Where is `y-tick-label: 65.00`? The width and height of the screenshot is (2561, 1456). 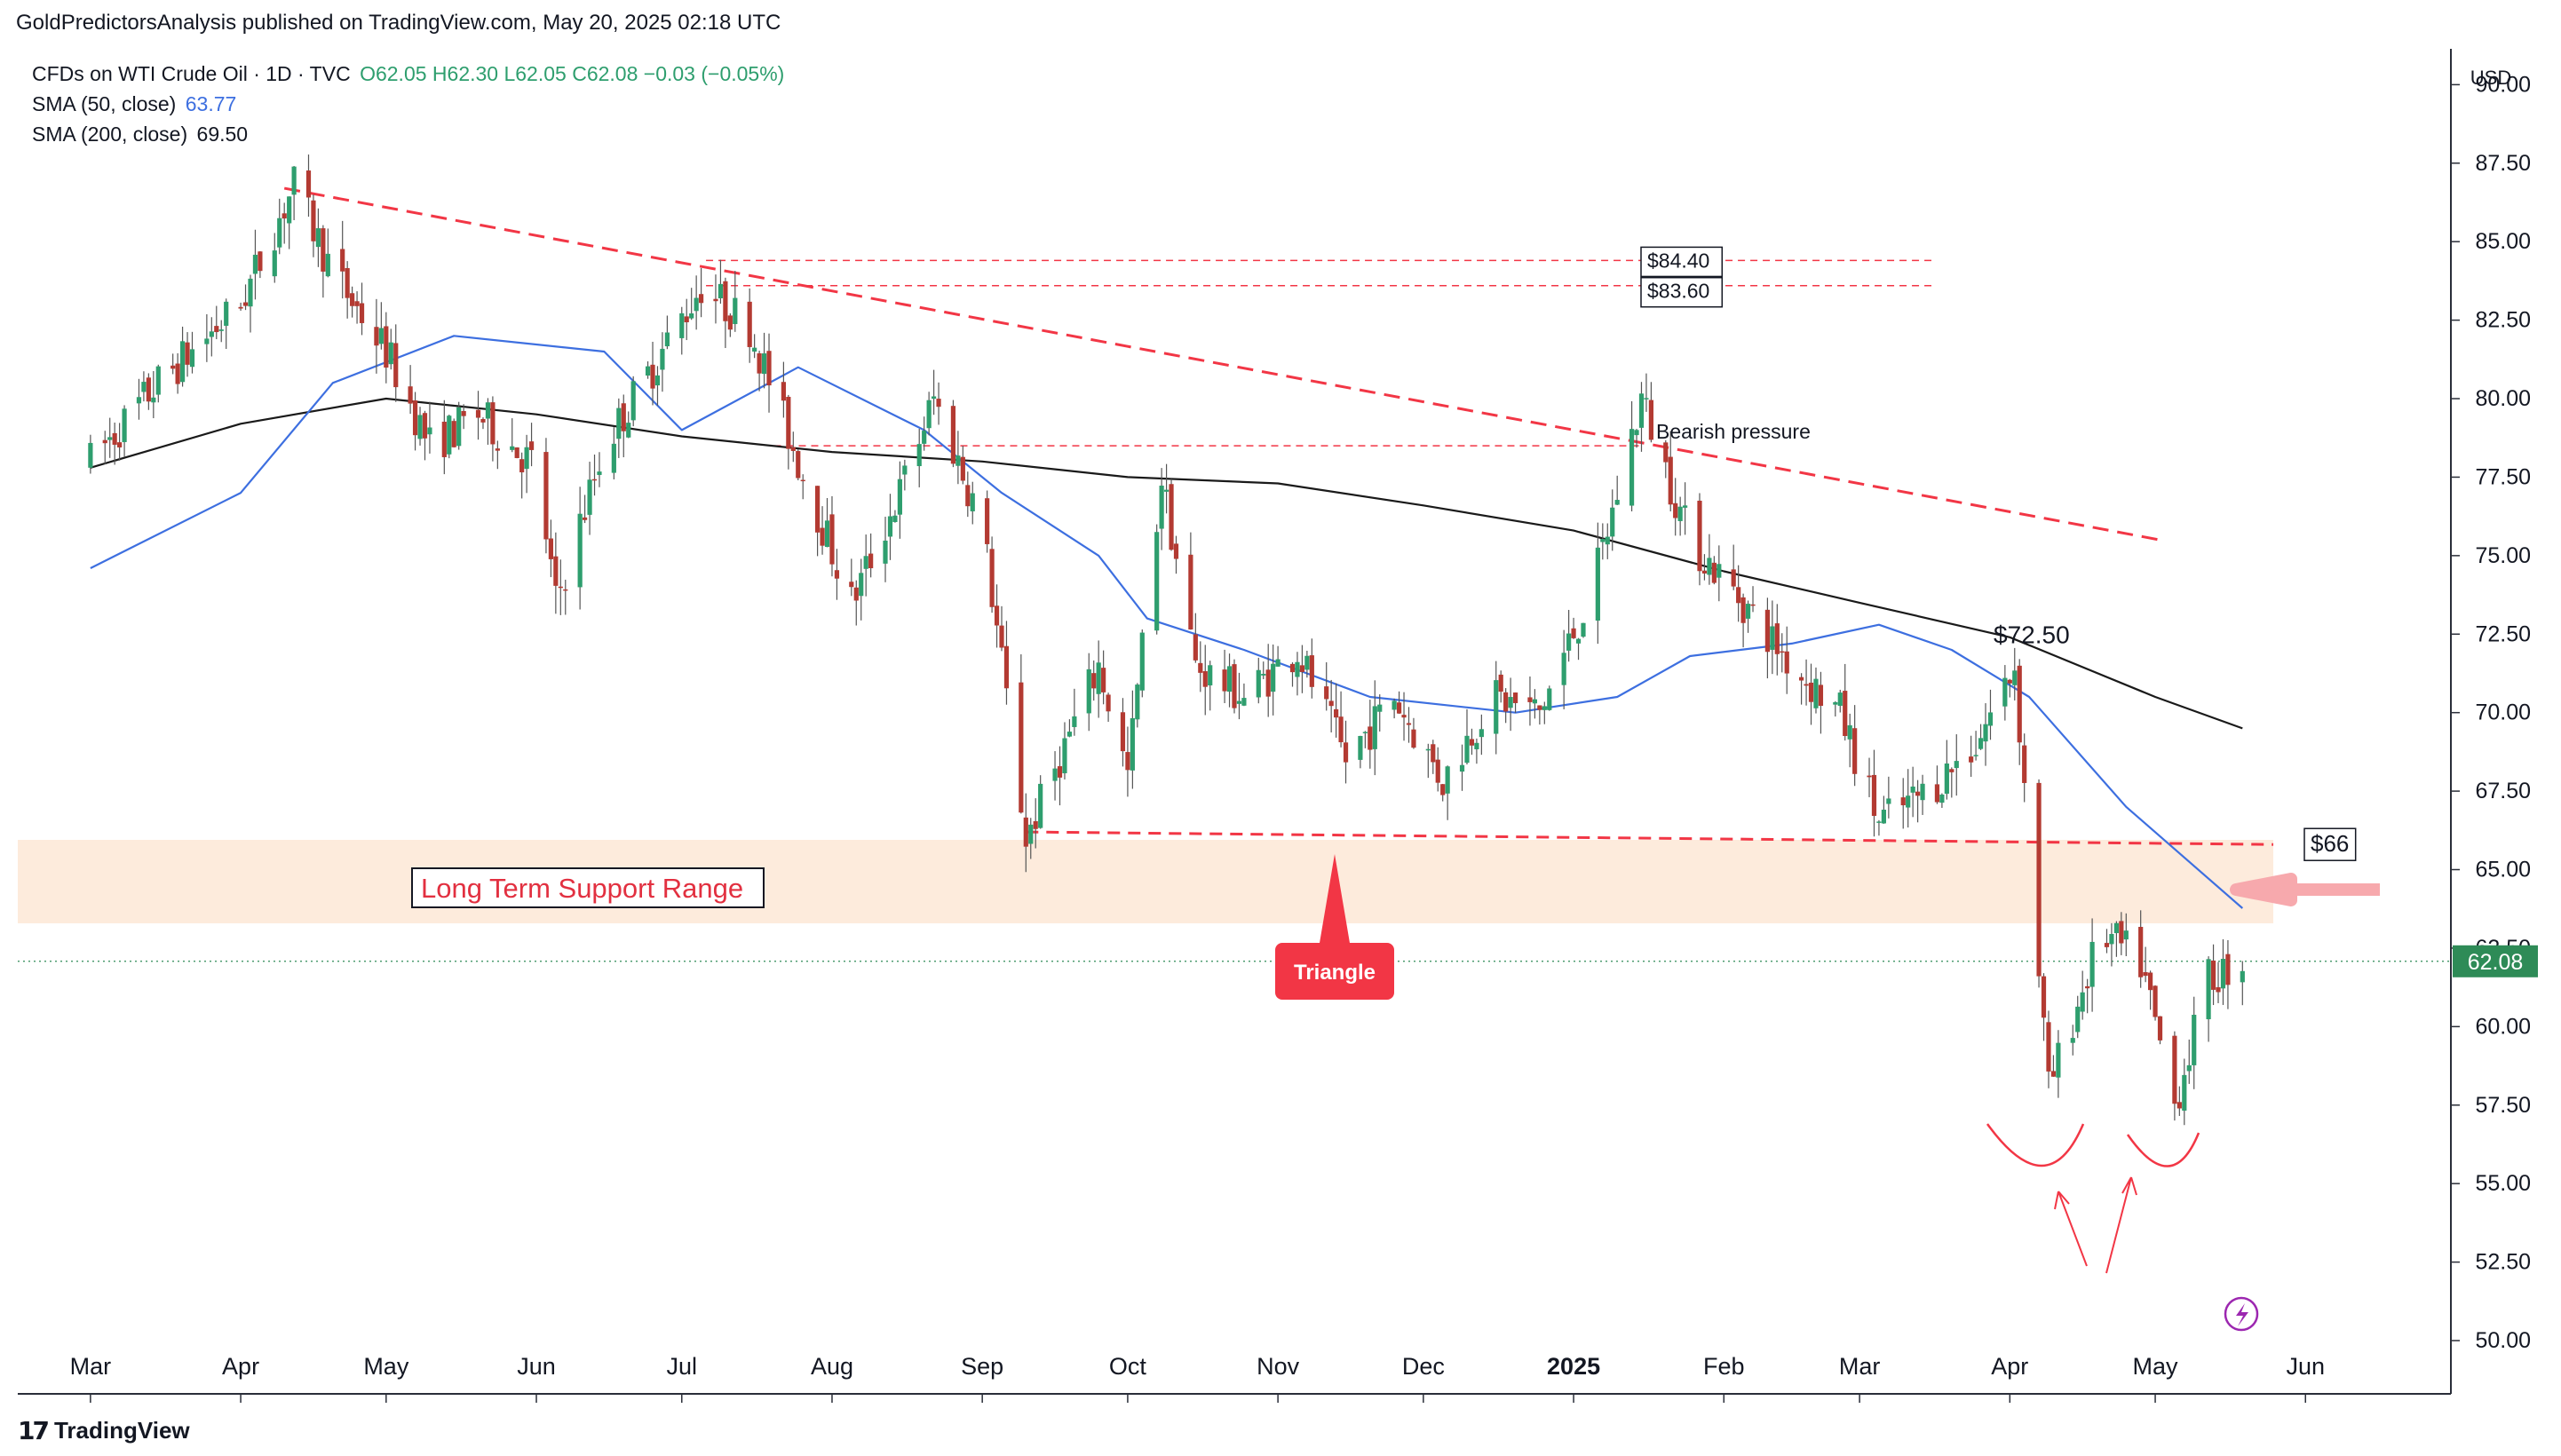
y-tick-label: 65.00 is located at coordinates (2503, 870).